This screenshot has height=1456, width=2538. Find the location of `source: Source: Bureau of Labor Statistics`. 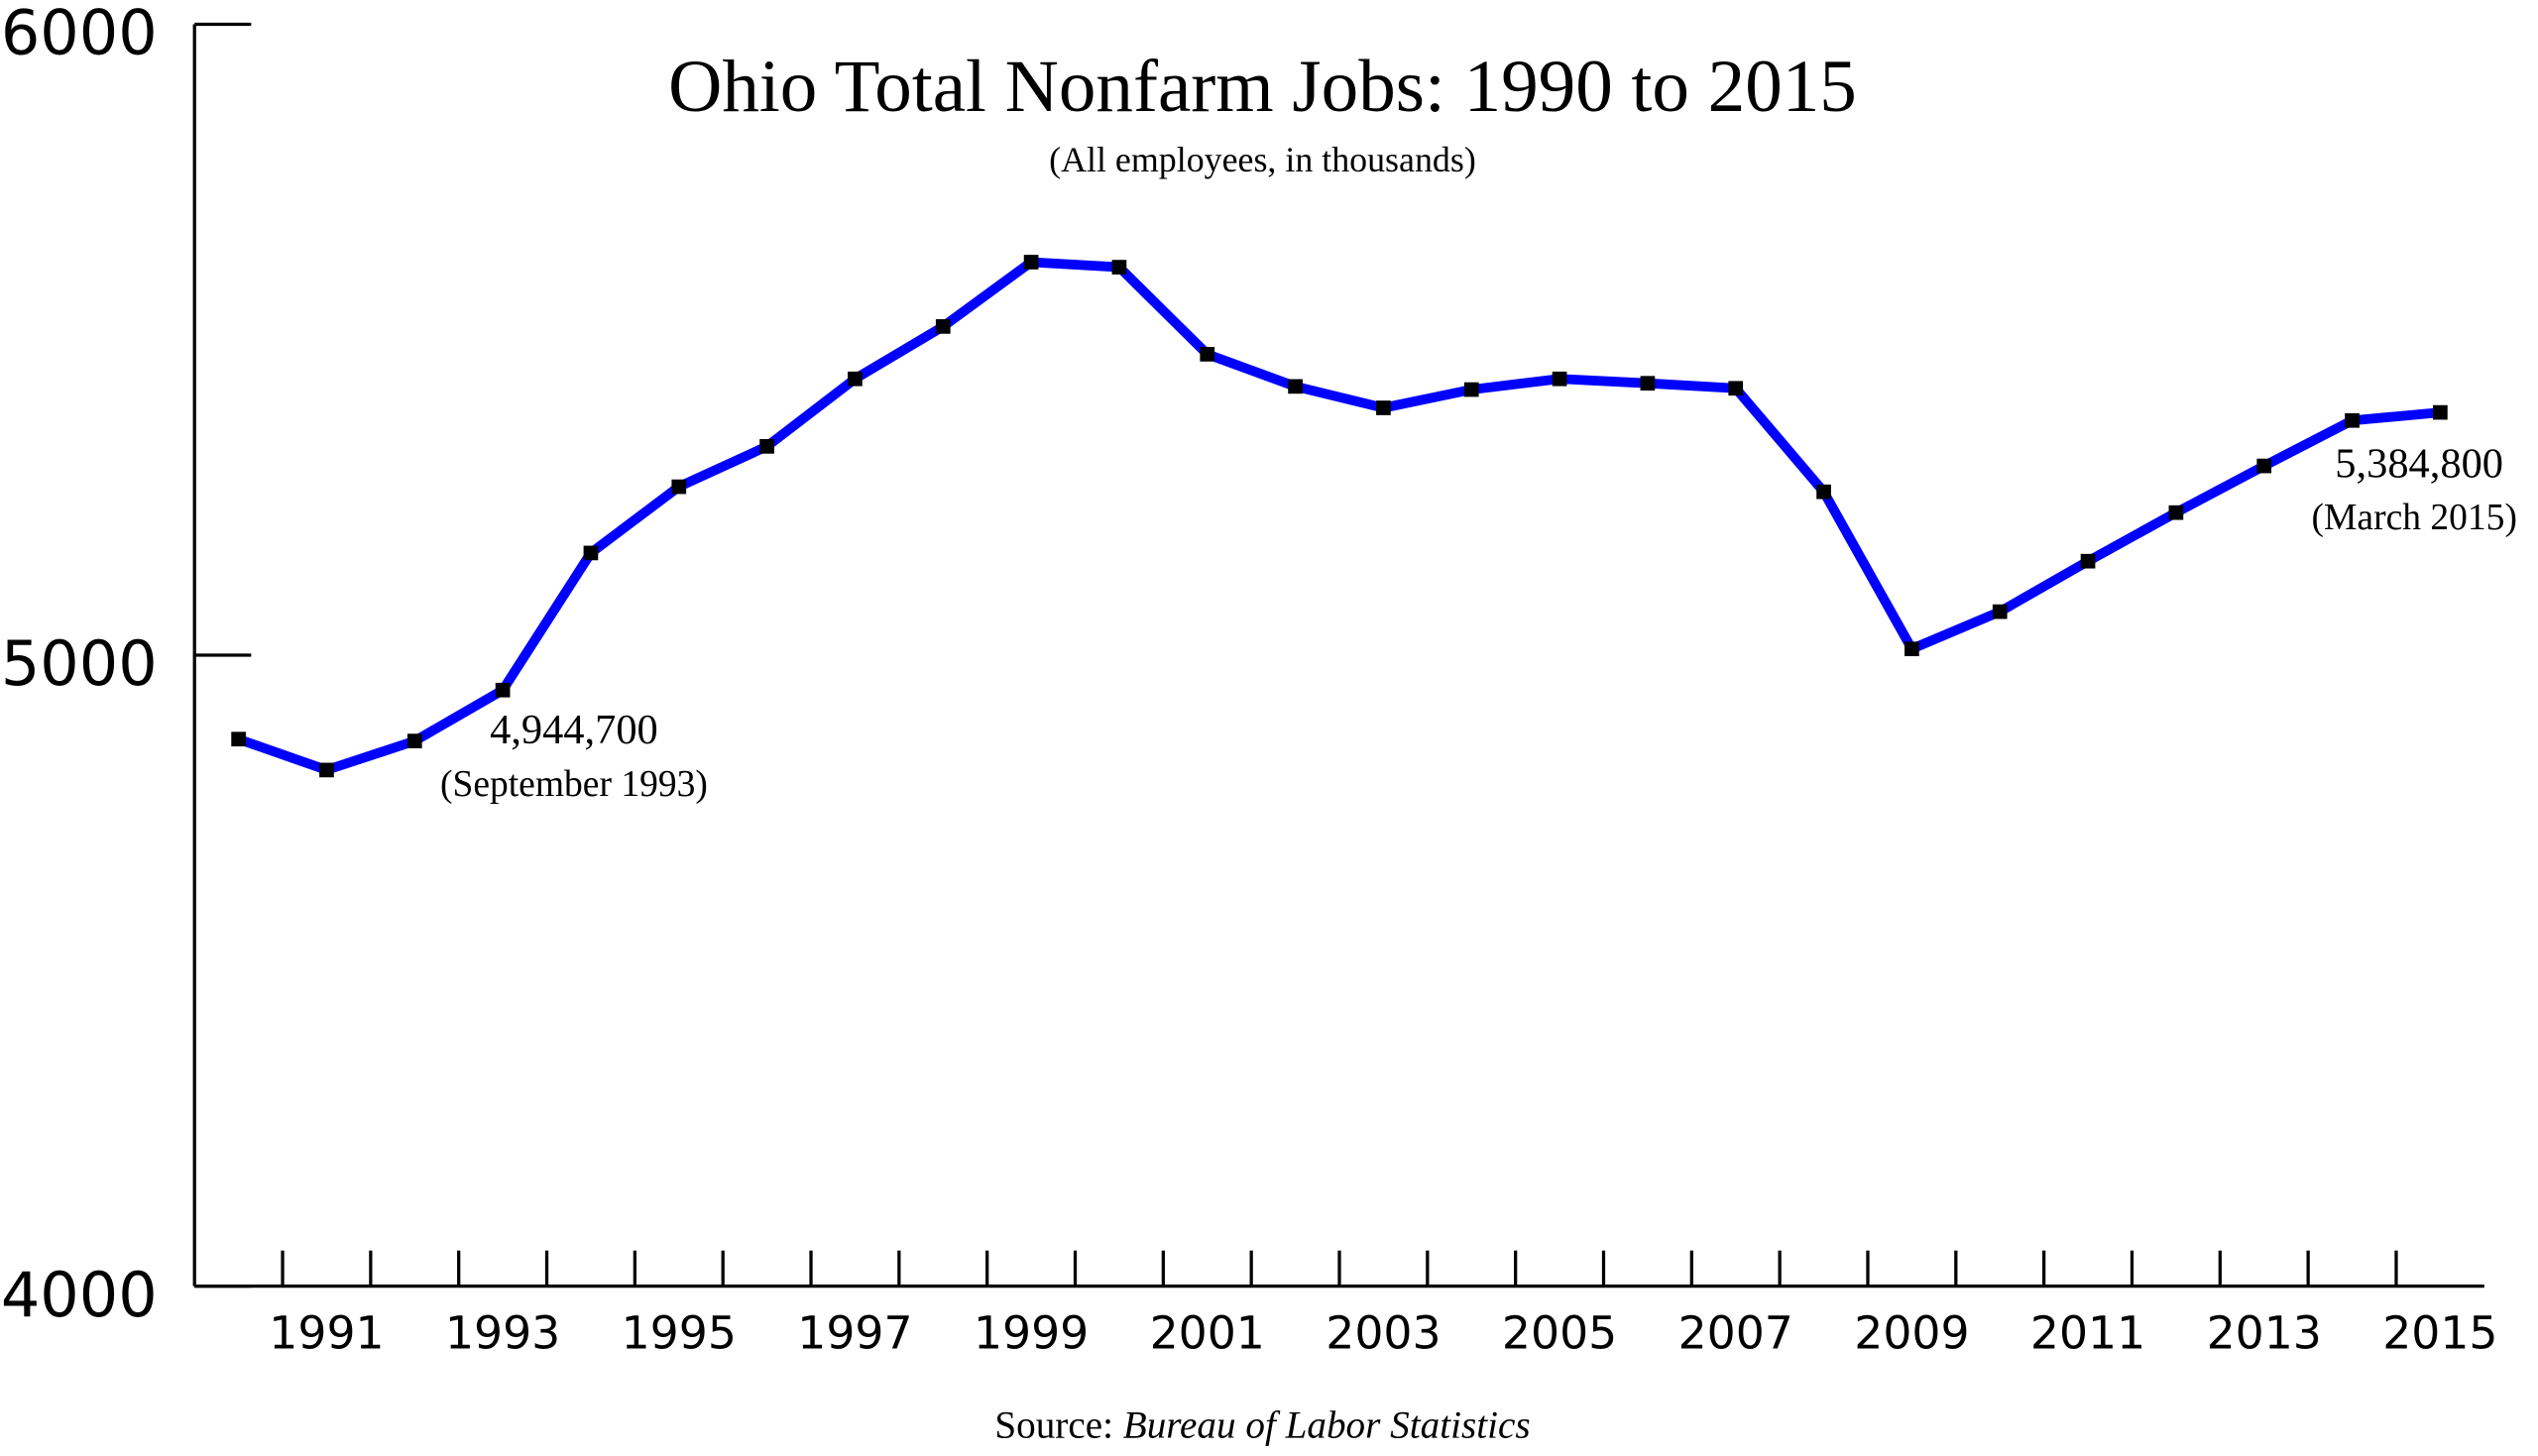

source: Source: Bureau of Labor Statistics is located at coordinates (1262, 1424).